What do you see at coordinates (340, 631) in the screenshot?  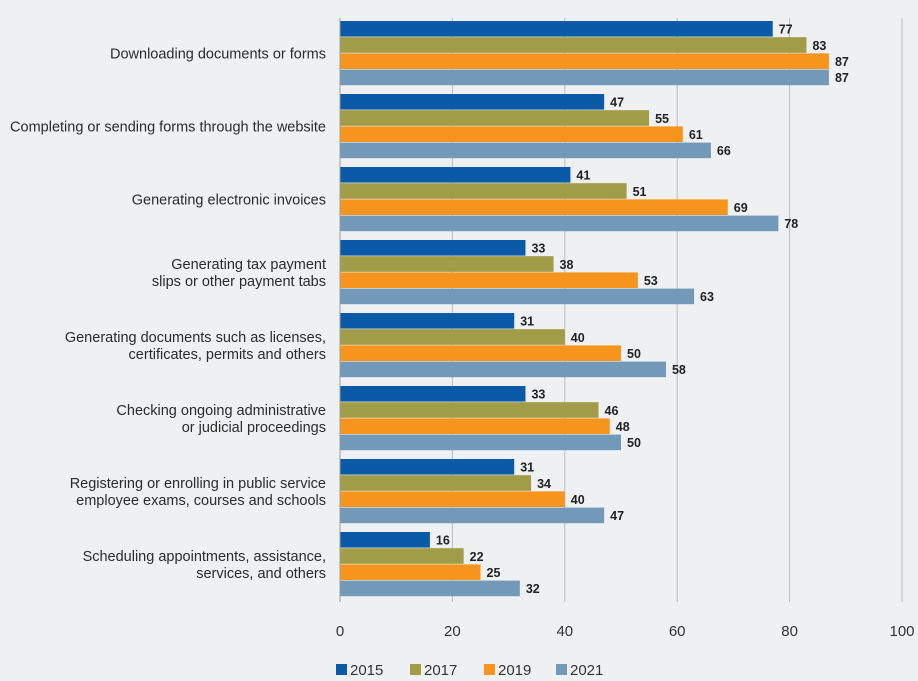 I see `x-tick-label: 0` at bounding box center [340, 631].